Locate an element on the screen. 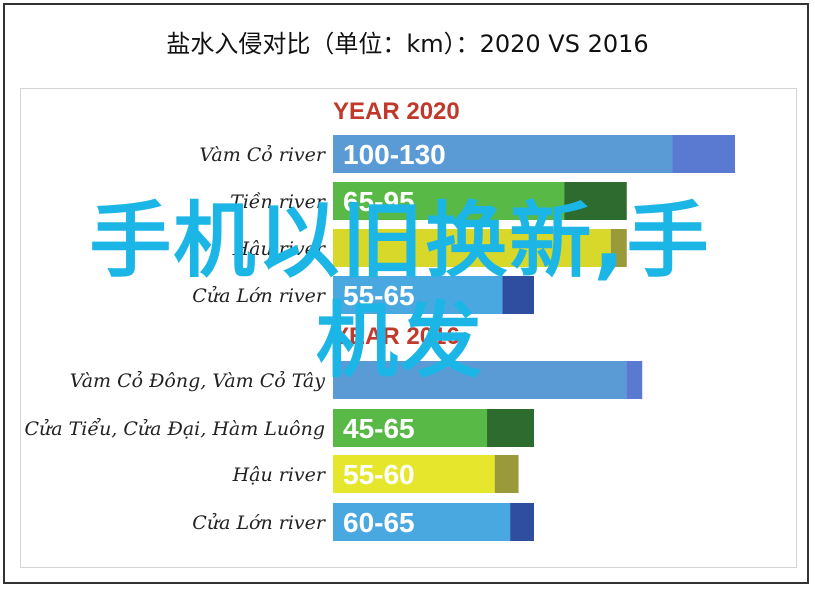 Image resolution: width=815 pixels, height=590 pixels. bar-value-label: 45-65 is located at coordinates (379, 428).